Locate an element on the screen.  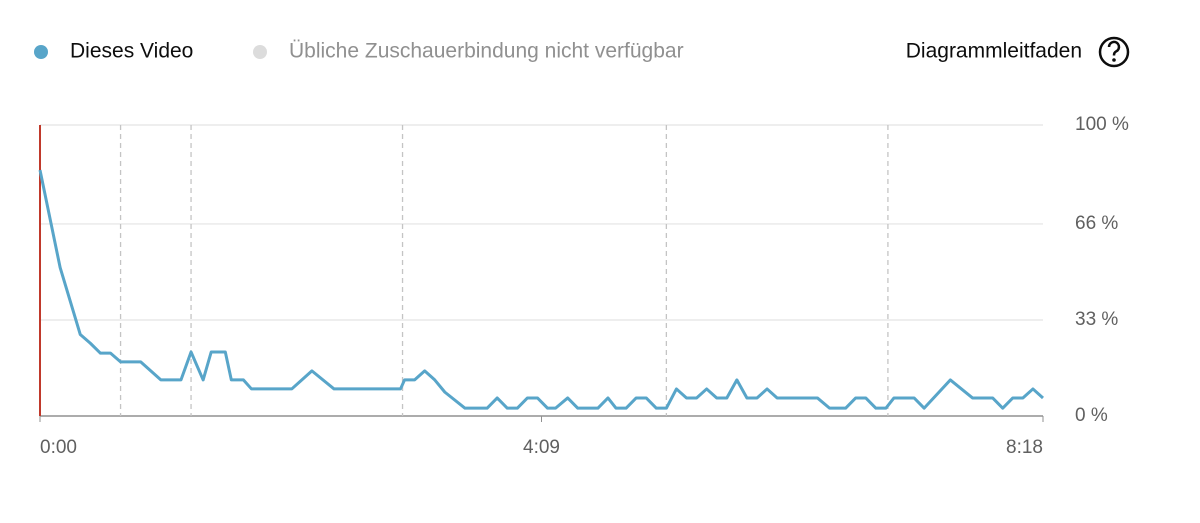
y-tick-label: 66 % is located at coordinates (1096, 223).